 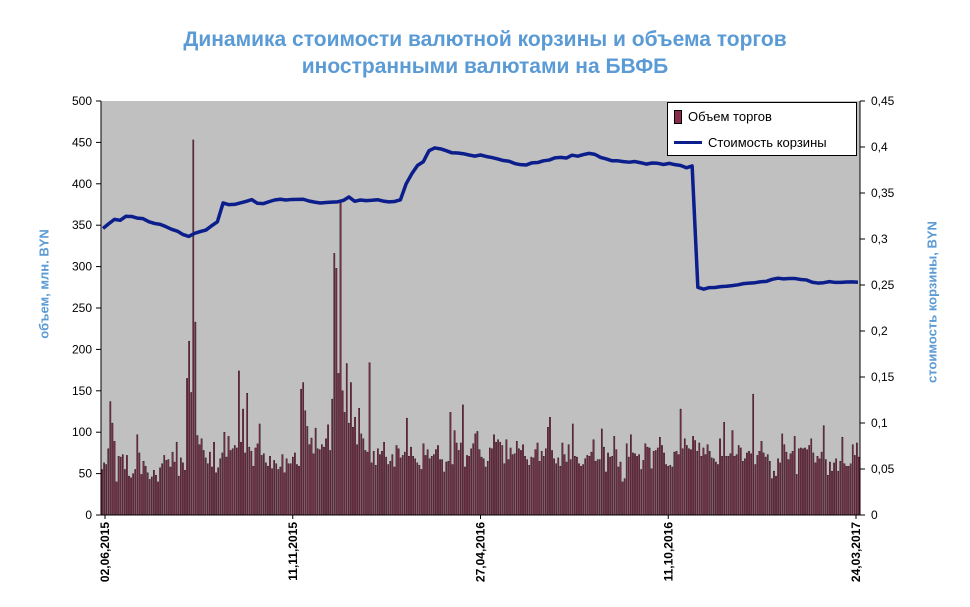 I want to click on y-left-tick-label: 300, so click(x=82, y=267).